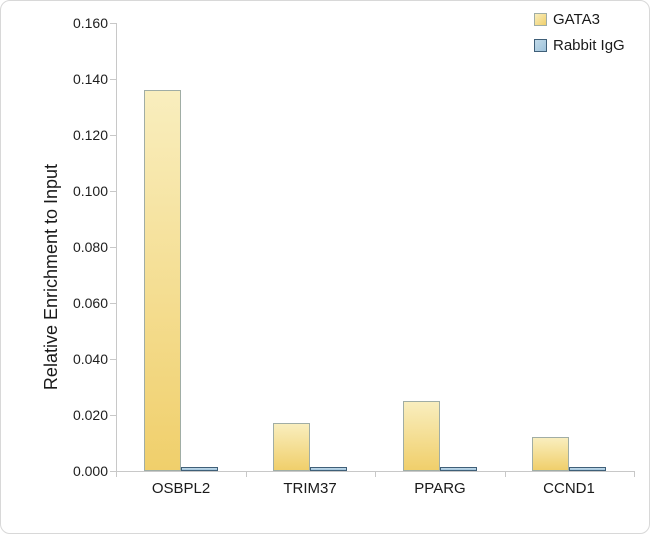 The height and width of the screenshot is (534, 650). What do you see at coordinates (90, 471) in the screenshot?
I see `y-tick-label: 0.000` at bounding box center [90, 471].